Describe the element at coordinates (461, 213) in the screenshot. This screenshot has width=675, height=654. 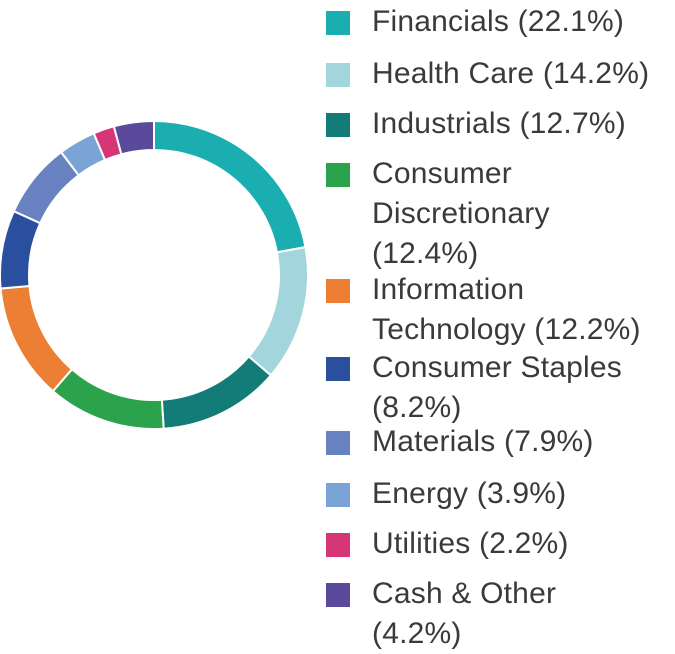
I see `legend-label: Consumer Discretionary (12.4%)` at that location.